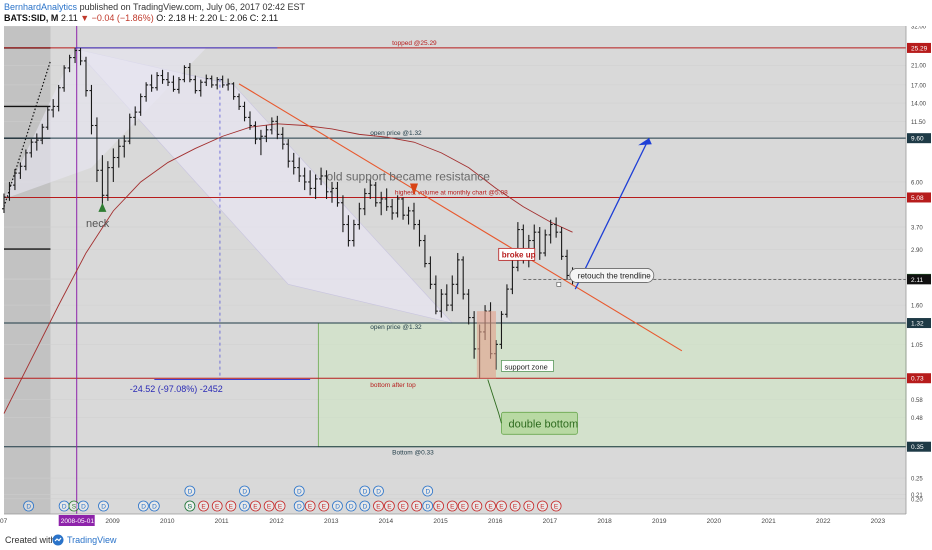 The height and width of the screenshot is (550, 932). Describe the element at coordinates (117, 18) in the screenshot. I see `price-change: ▼ −0.04 (−1.86%)` at that location.